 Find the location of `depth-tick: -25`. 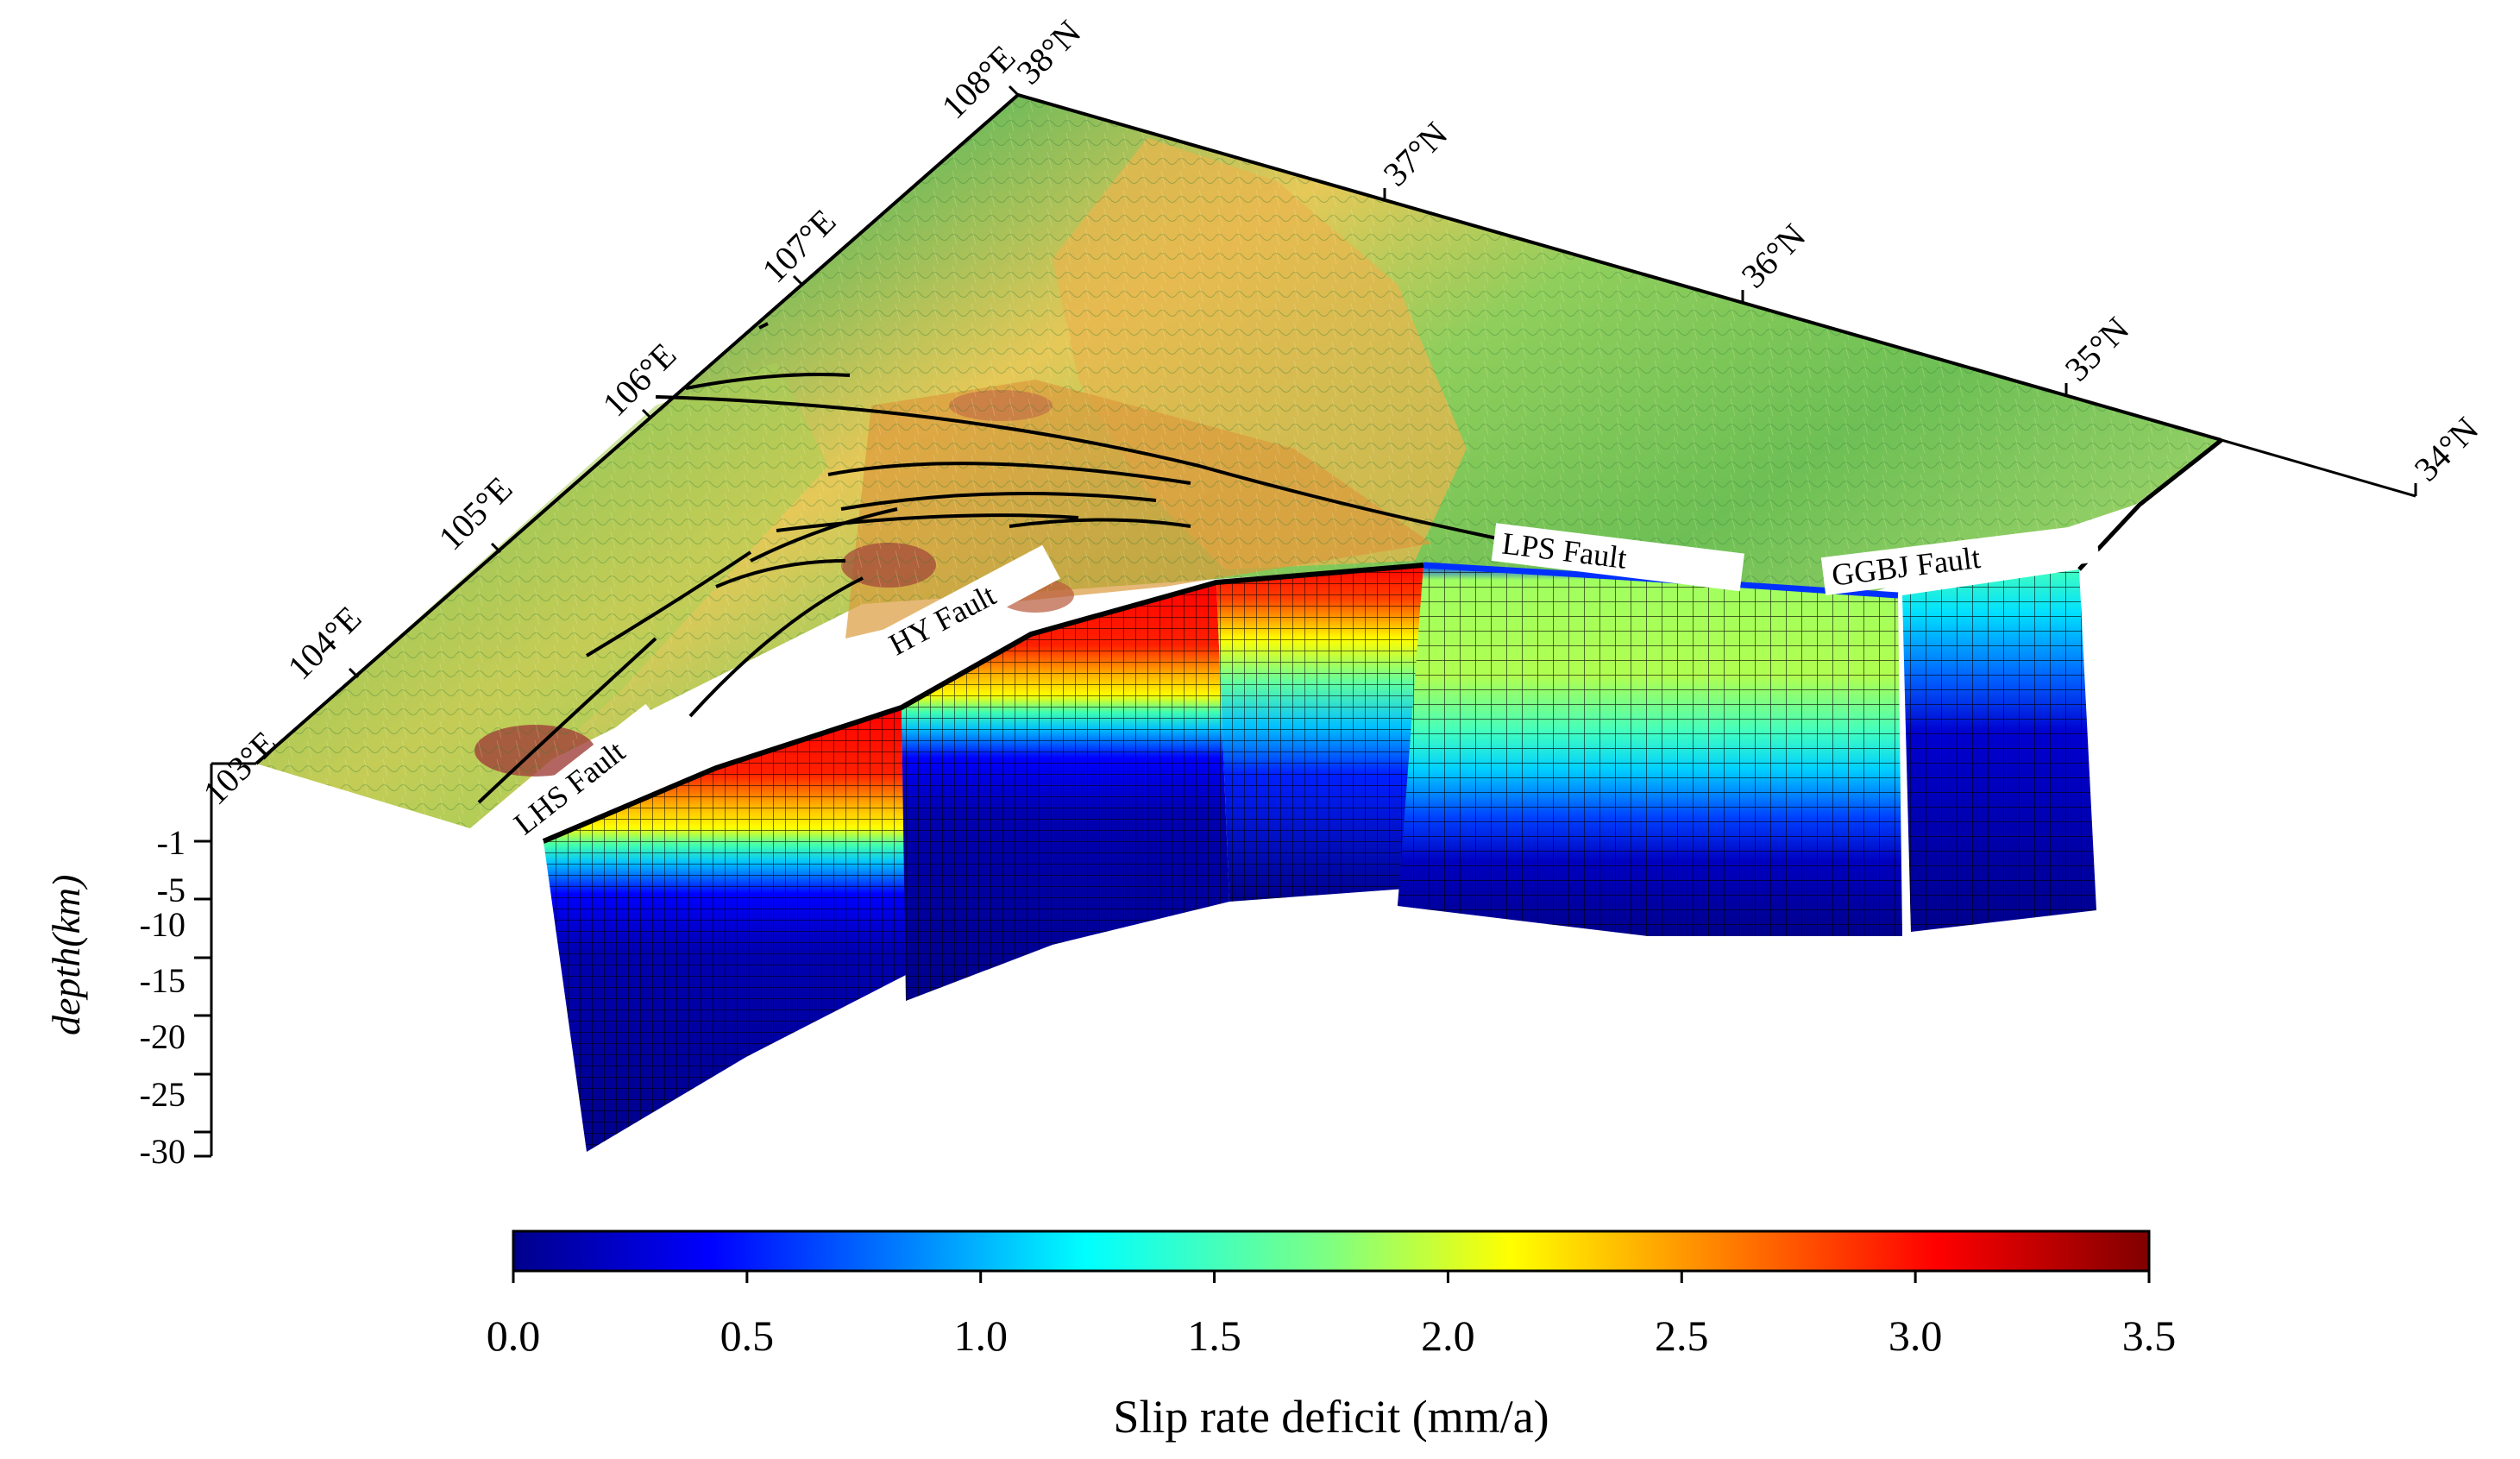

depth-tick: -25 is located at coordinates (162, 1094).